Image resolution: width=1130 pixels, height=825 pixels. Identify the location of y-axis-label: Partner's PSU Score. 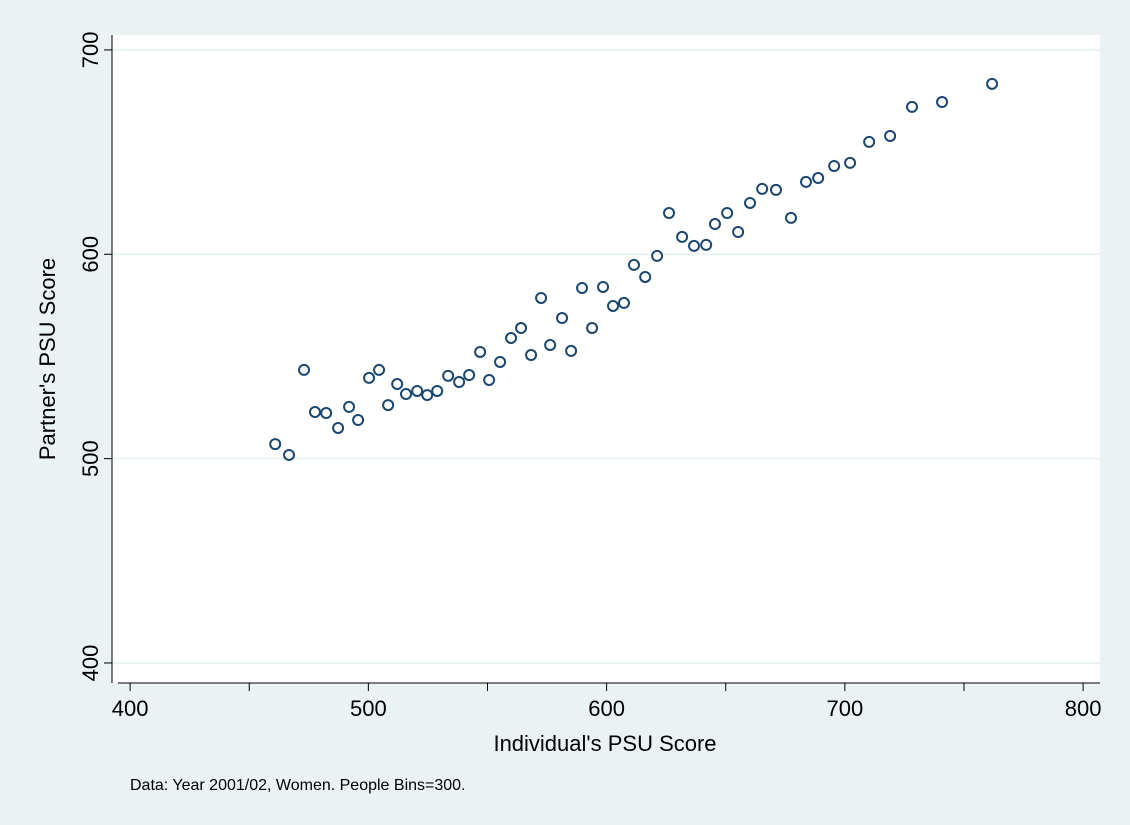
(47, 359).